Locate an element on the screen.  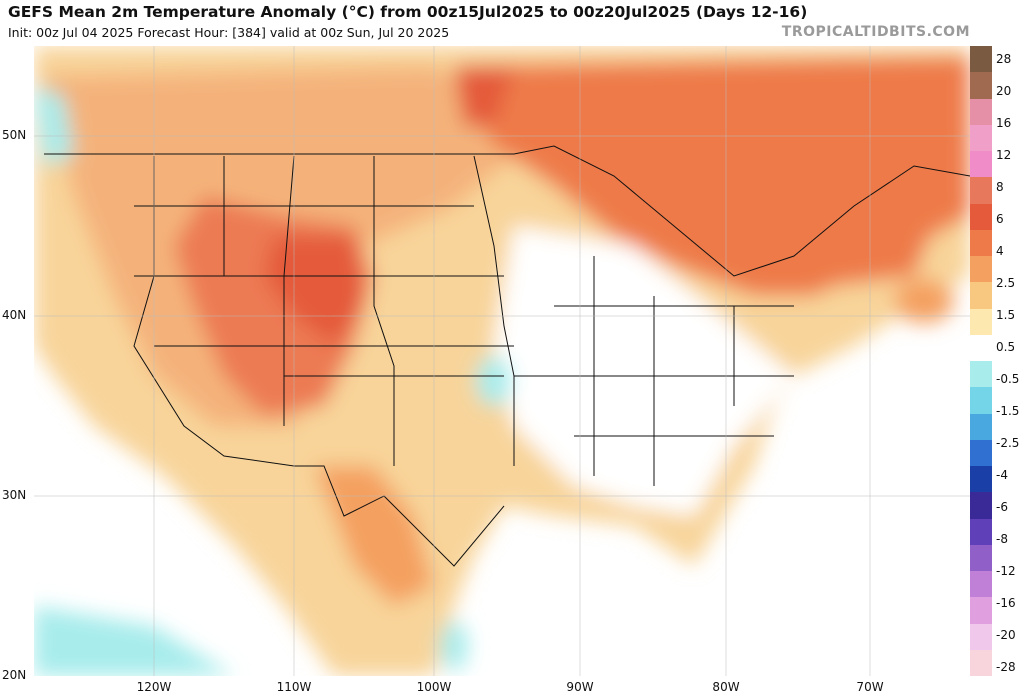
colorbar-label: 28 is located at coordinates (1004, 58).